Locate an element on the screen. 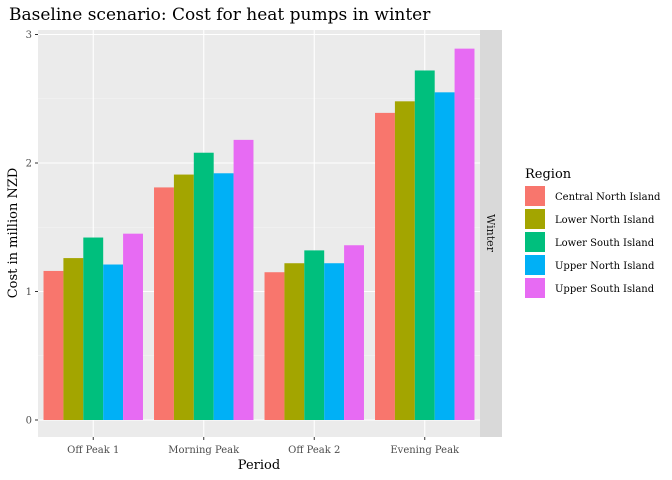 Image resolution: width=672 pixels, height=480 pixels. y-tick-label: 1 is located at coordinates (29, 292).